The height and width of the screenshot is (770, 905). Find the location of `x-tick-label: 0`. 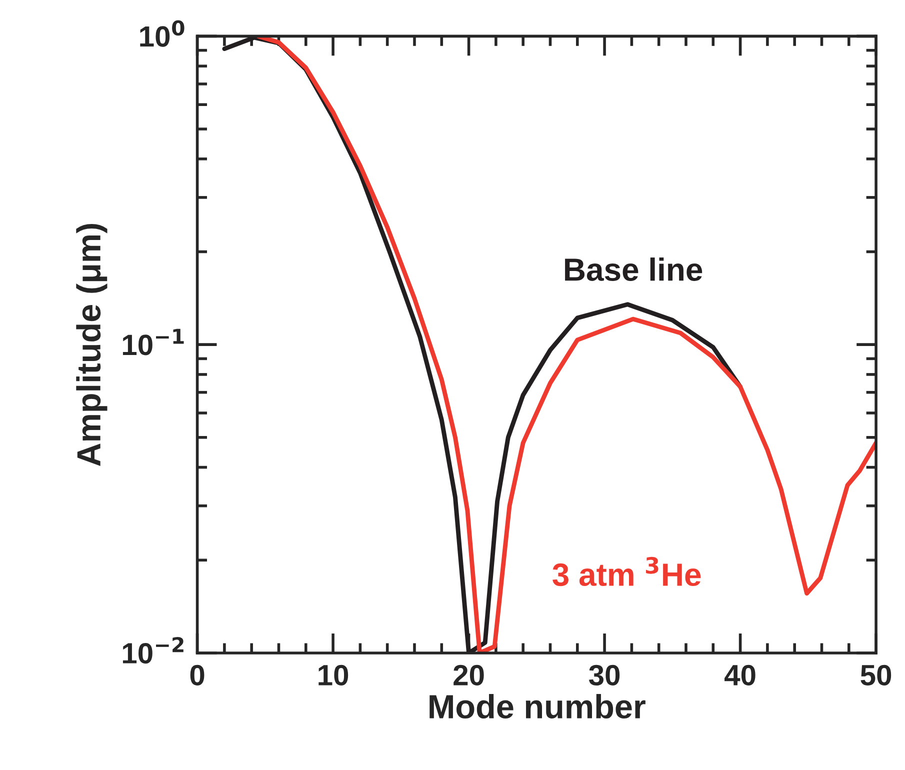

x-tick-label: 0 is located at coordinates (197, 675).